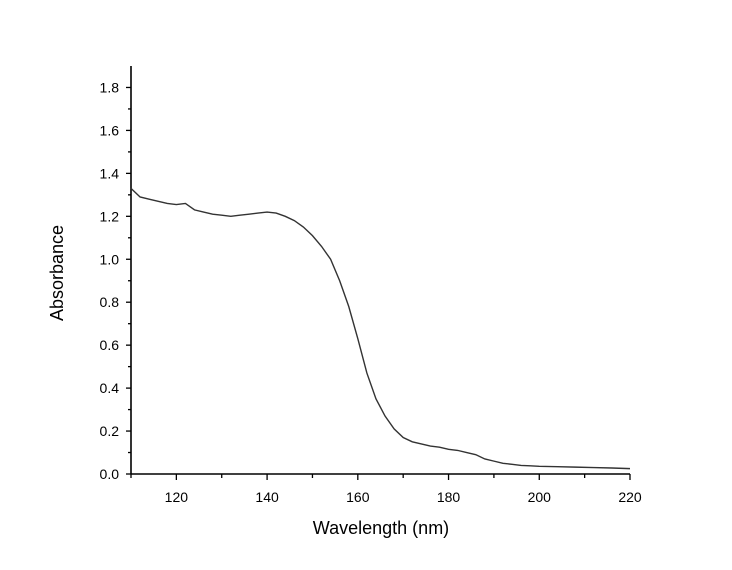 This screenshot has height=570, width=732. Describe the element at coordinates (110, 216) in the screenshot. I see `y-tick-label: 1.2` at that location.